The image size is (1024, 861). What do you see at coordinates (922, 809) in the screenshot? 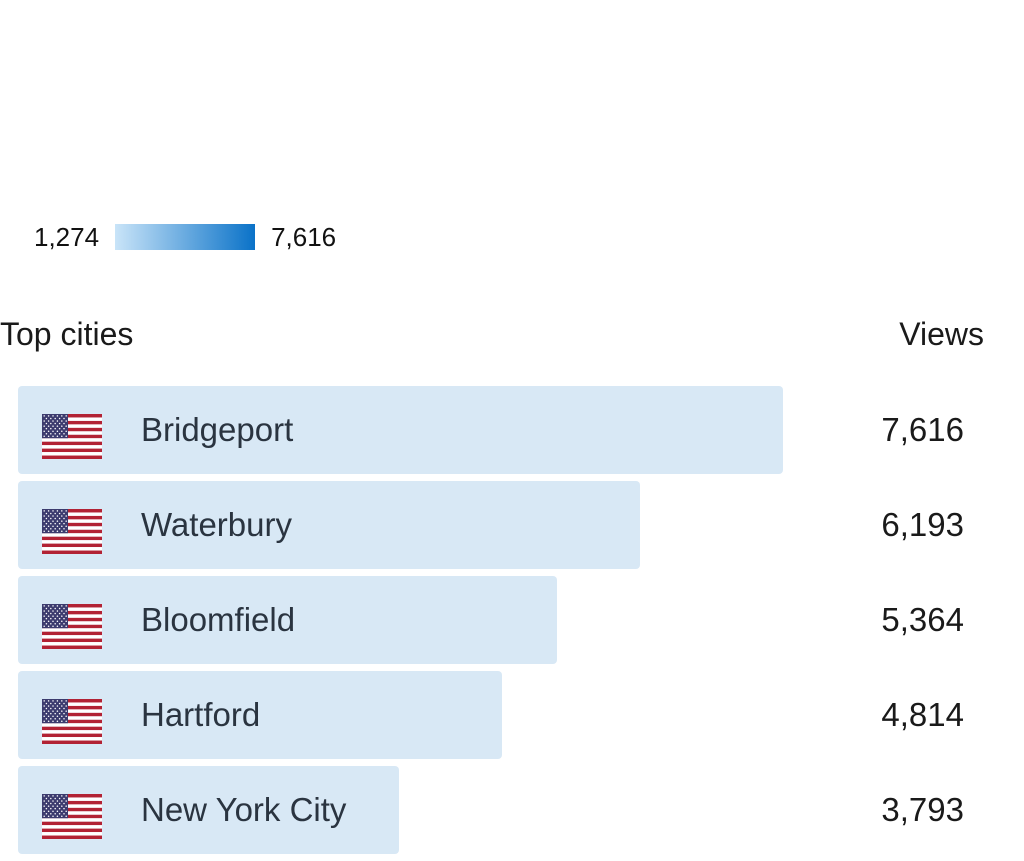
I see `views-value: 3,793` at bounding box center [922, 809].